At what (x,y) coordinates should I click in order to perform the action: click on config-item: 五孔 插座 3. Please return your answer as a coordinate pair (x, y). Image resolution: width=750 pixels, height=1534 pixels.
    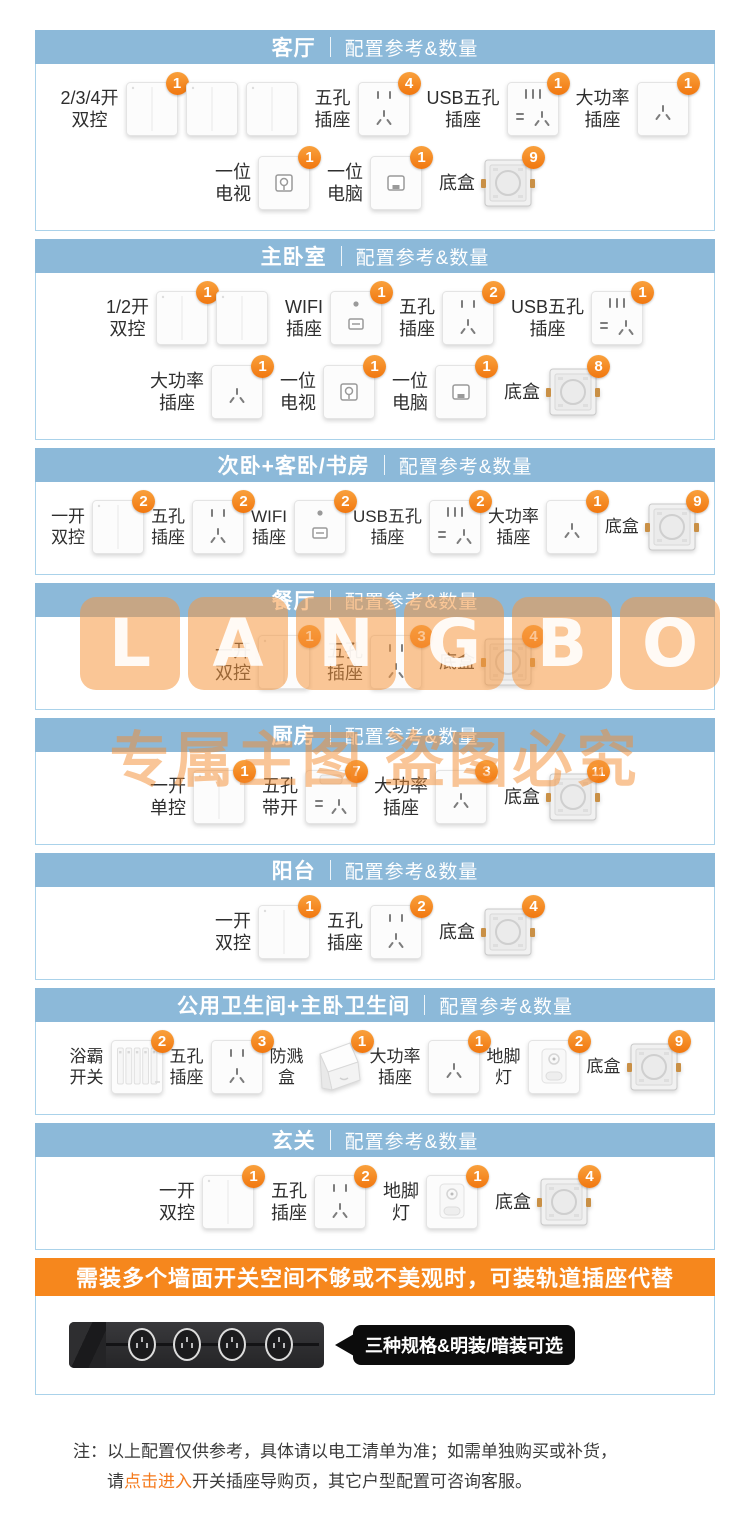
    Looking at the image, I should click on (221, 1063).